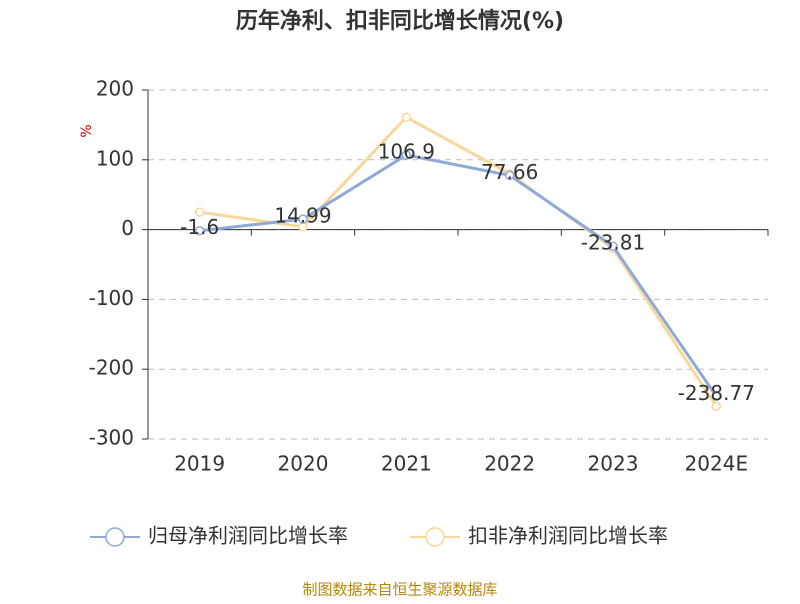 This screenshot has width=800, height=604. Describe the element at coordinates (717, 464) in the screenshot. I see `x-tick-label: 2024E` at that location.